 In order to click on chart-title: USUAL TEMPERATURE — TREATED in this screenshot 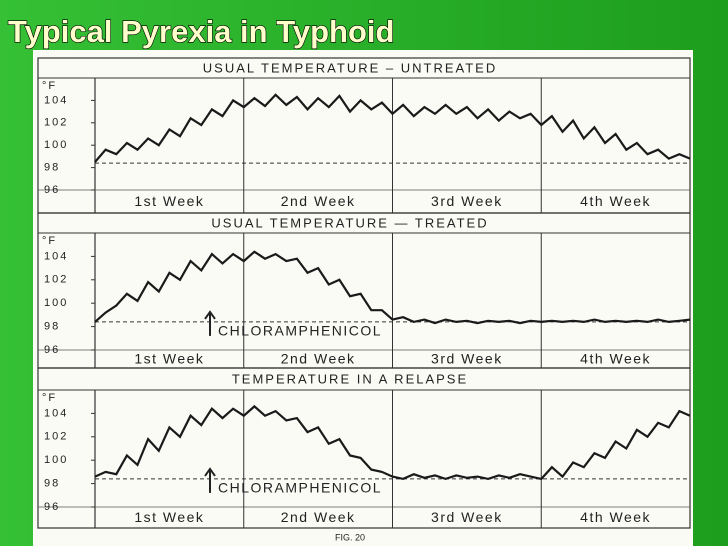, I will do `click(349, 222)`.